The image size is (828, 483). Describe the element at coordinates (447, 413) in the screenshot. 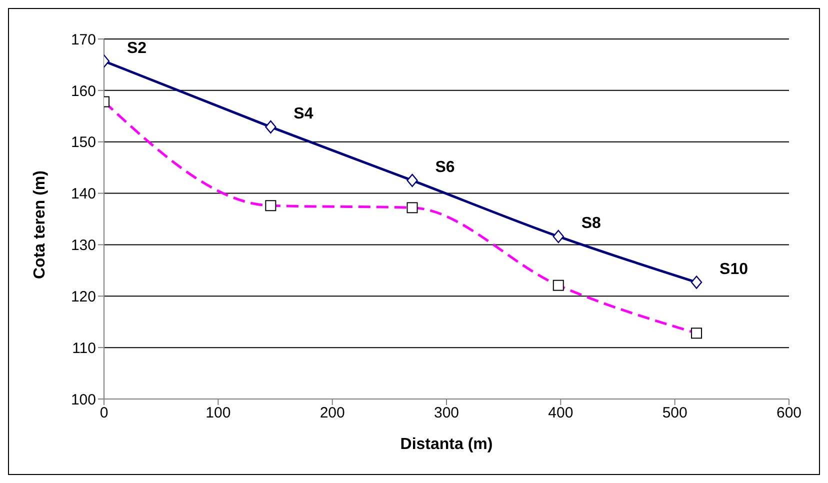

I see `x-tick-label: 300` at that location.